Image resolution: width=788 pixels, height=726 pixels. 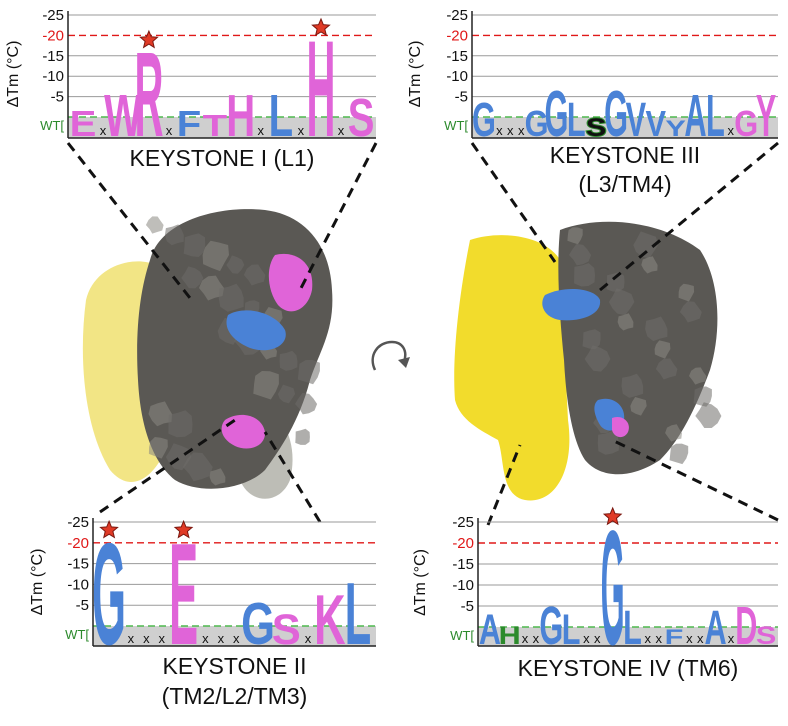 I want to click on panel-title: (TM2/L2/TM3), so click(x=235, y=696).